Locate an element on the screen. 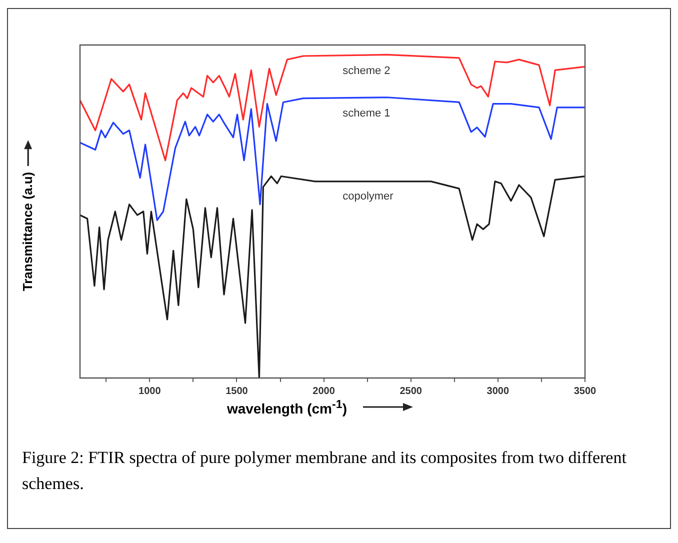 The height and width of the screenshot is (543, 678). x-tick-label: 1500 is located at coordinates (237, 391).